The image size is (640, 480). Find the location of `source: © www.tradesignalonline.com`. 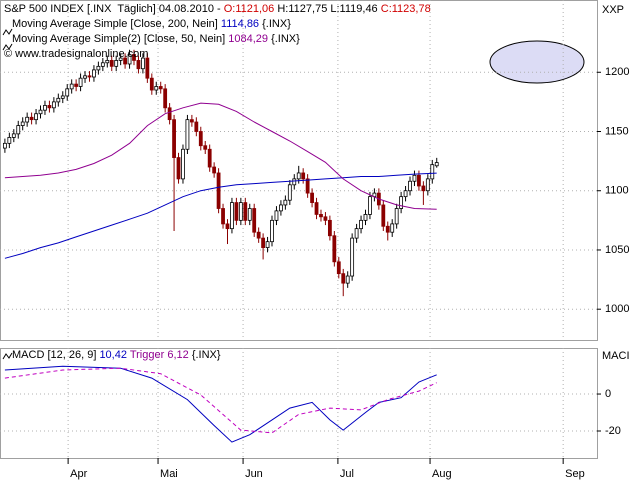

source: © www.tradesignalonline.com is located at coordinates (76, 54).